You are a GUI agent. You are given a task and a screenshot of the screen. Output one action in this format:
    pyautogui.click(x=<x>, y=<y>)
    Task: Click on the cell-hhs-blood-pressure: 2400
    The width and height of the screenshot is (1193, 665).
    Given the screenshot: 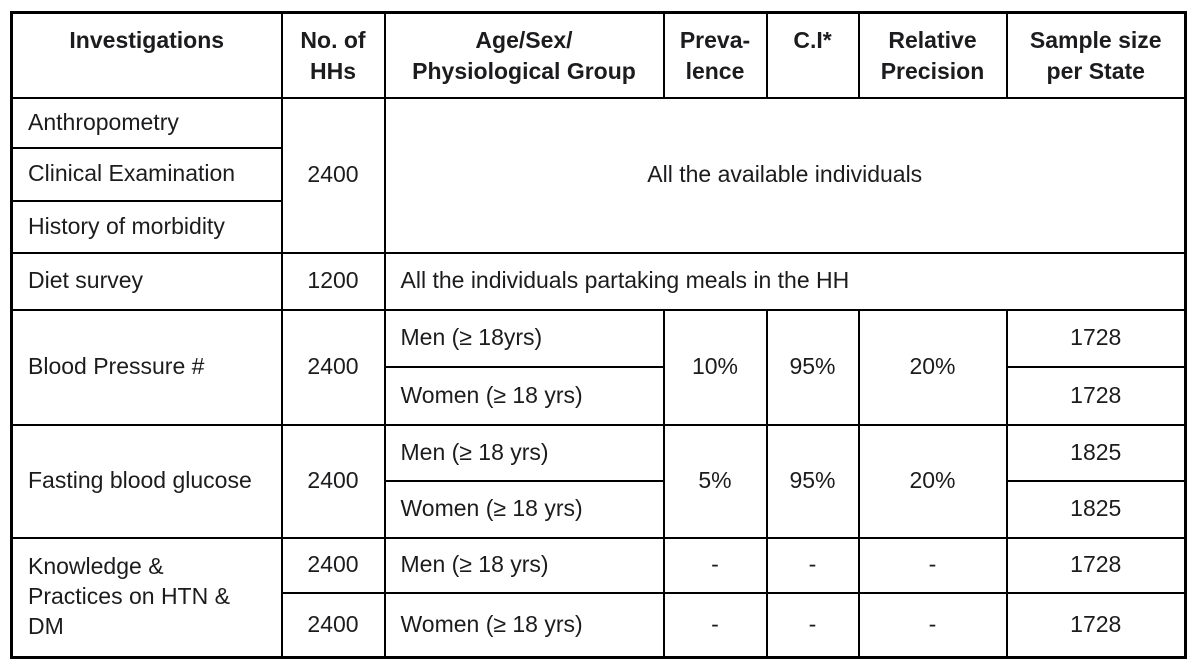 What is the action you would take?
    pyautogui.click(x=333, y=367)
    